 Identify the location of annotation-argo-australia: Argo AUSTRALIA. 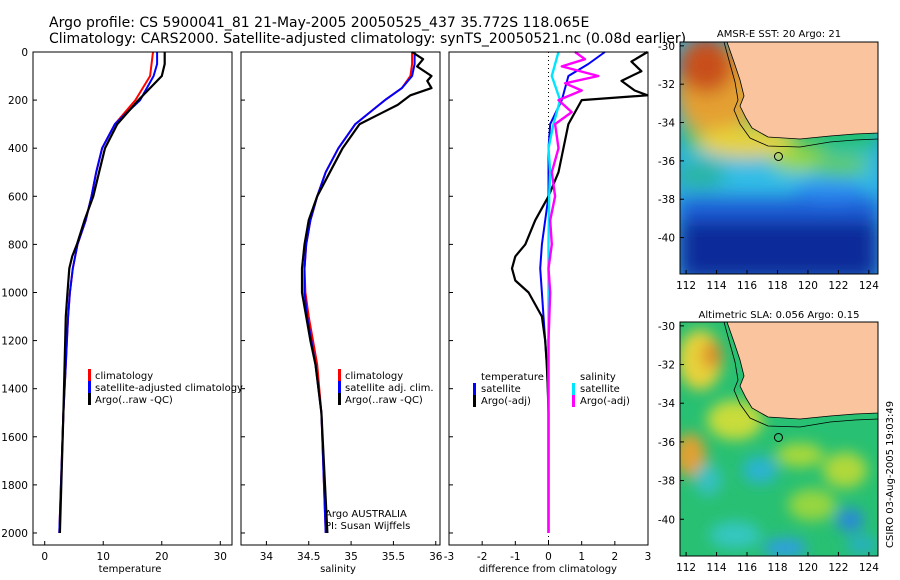
(366, 514).